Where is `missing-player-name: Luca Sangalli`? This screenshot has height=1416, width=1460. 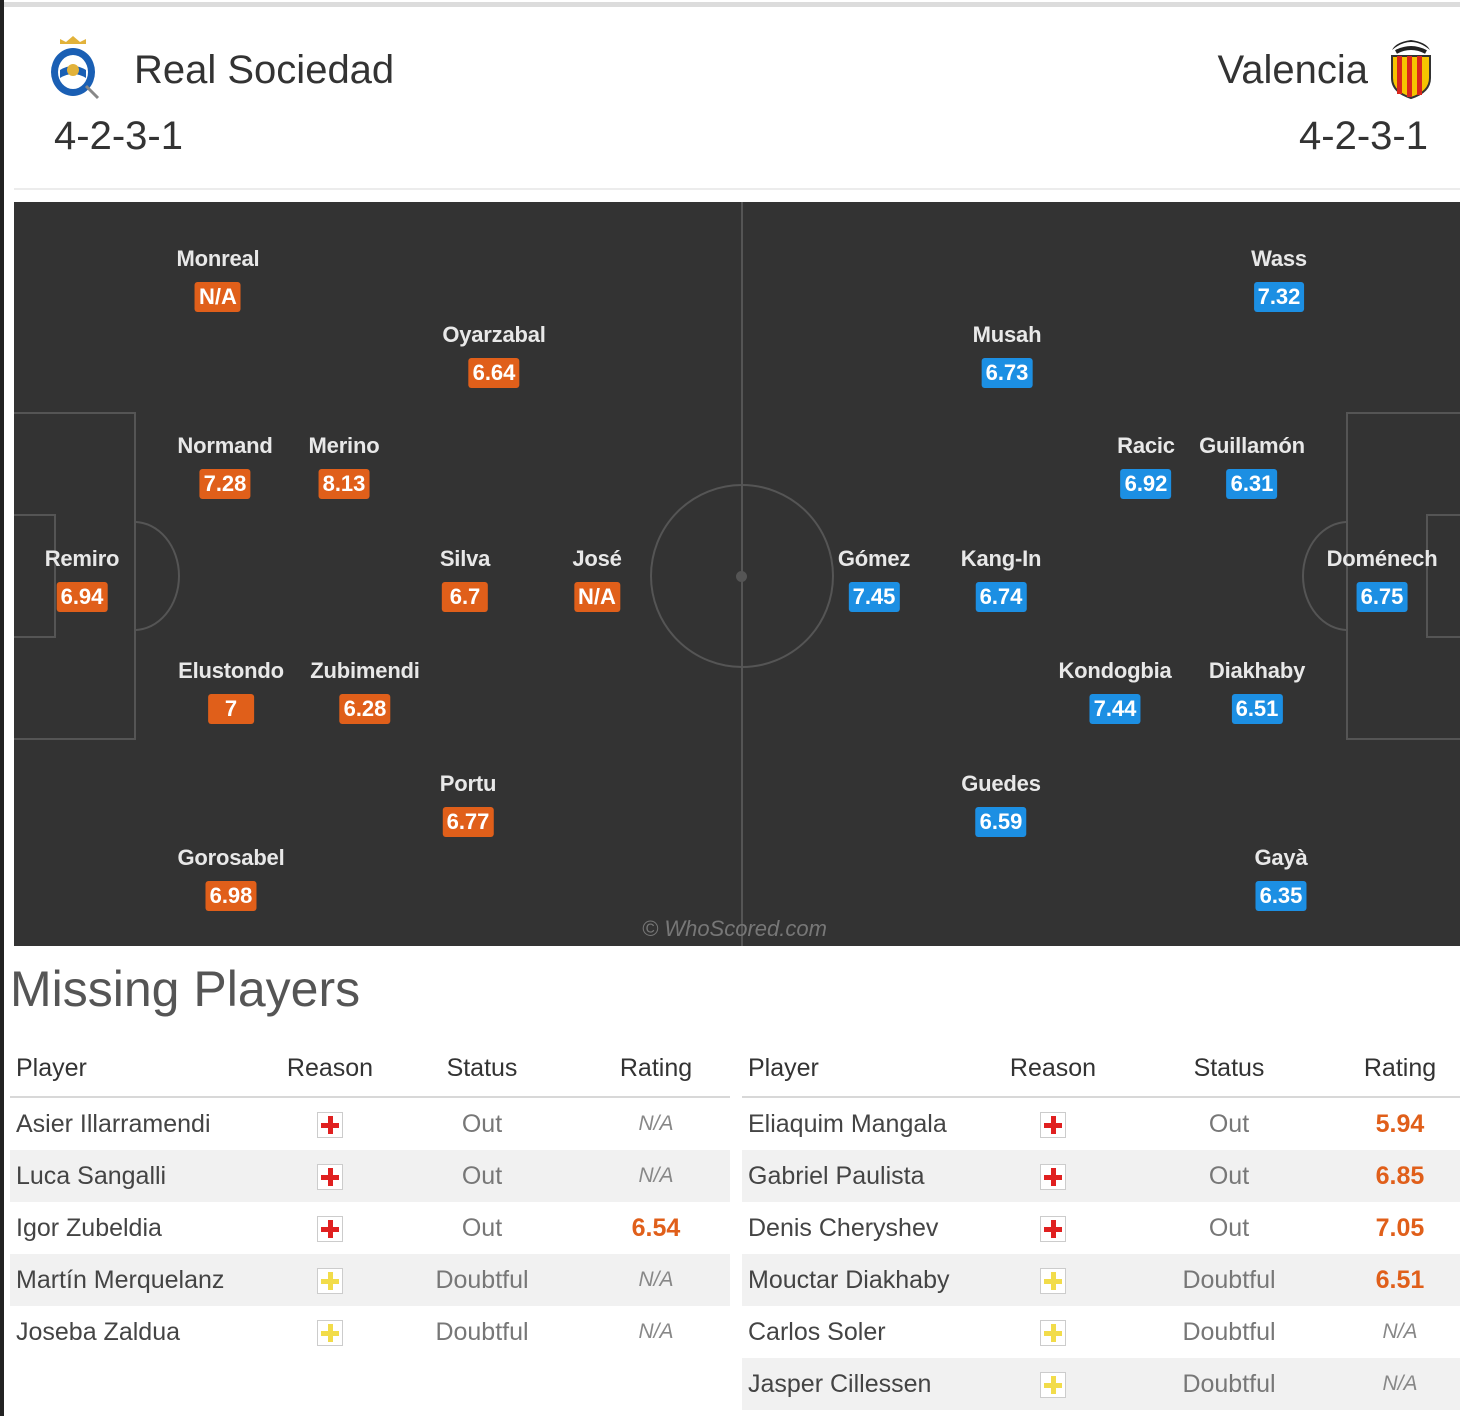 missing-player-name: Luca Sangalli is located at coordinates (144, 1176).